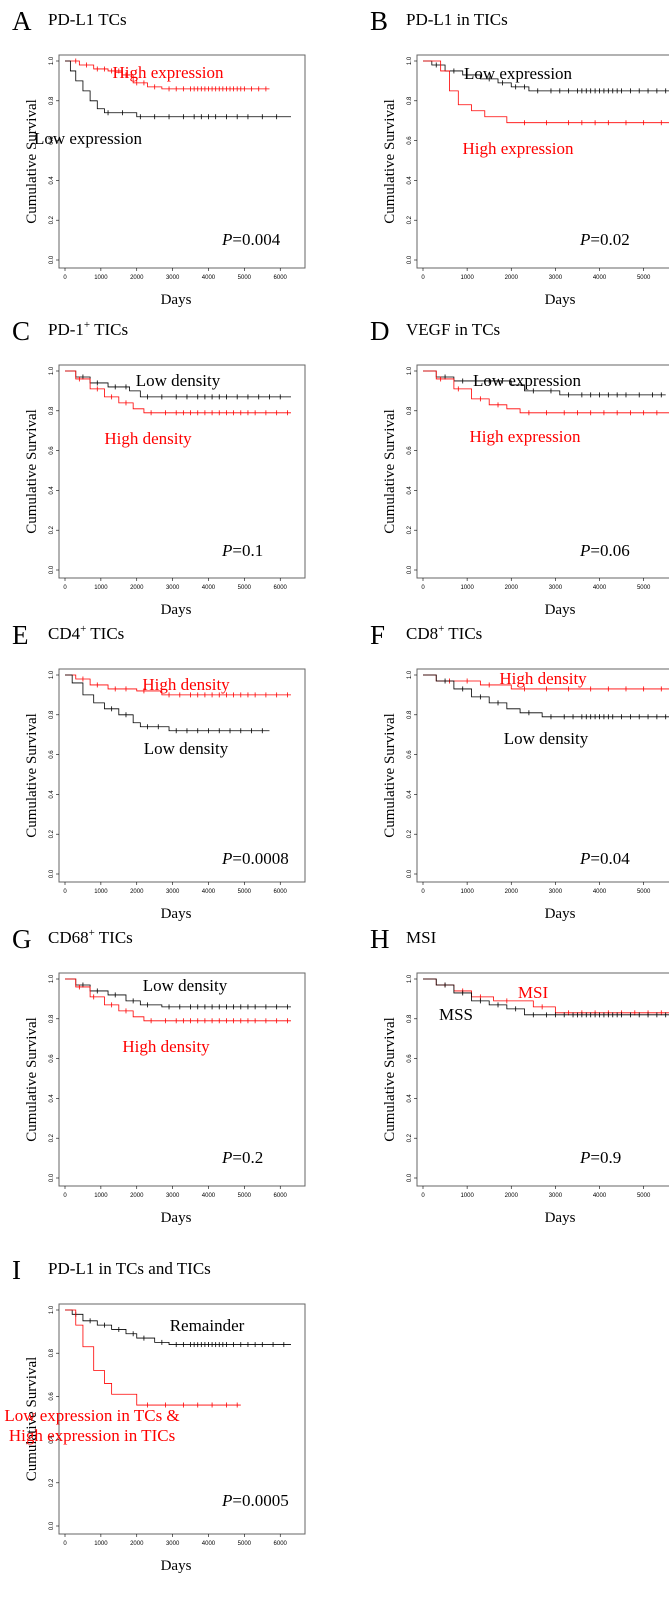  I want to click on p-value: P=0.9, so click(600, 1157).